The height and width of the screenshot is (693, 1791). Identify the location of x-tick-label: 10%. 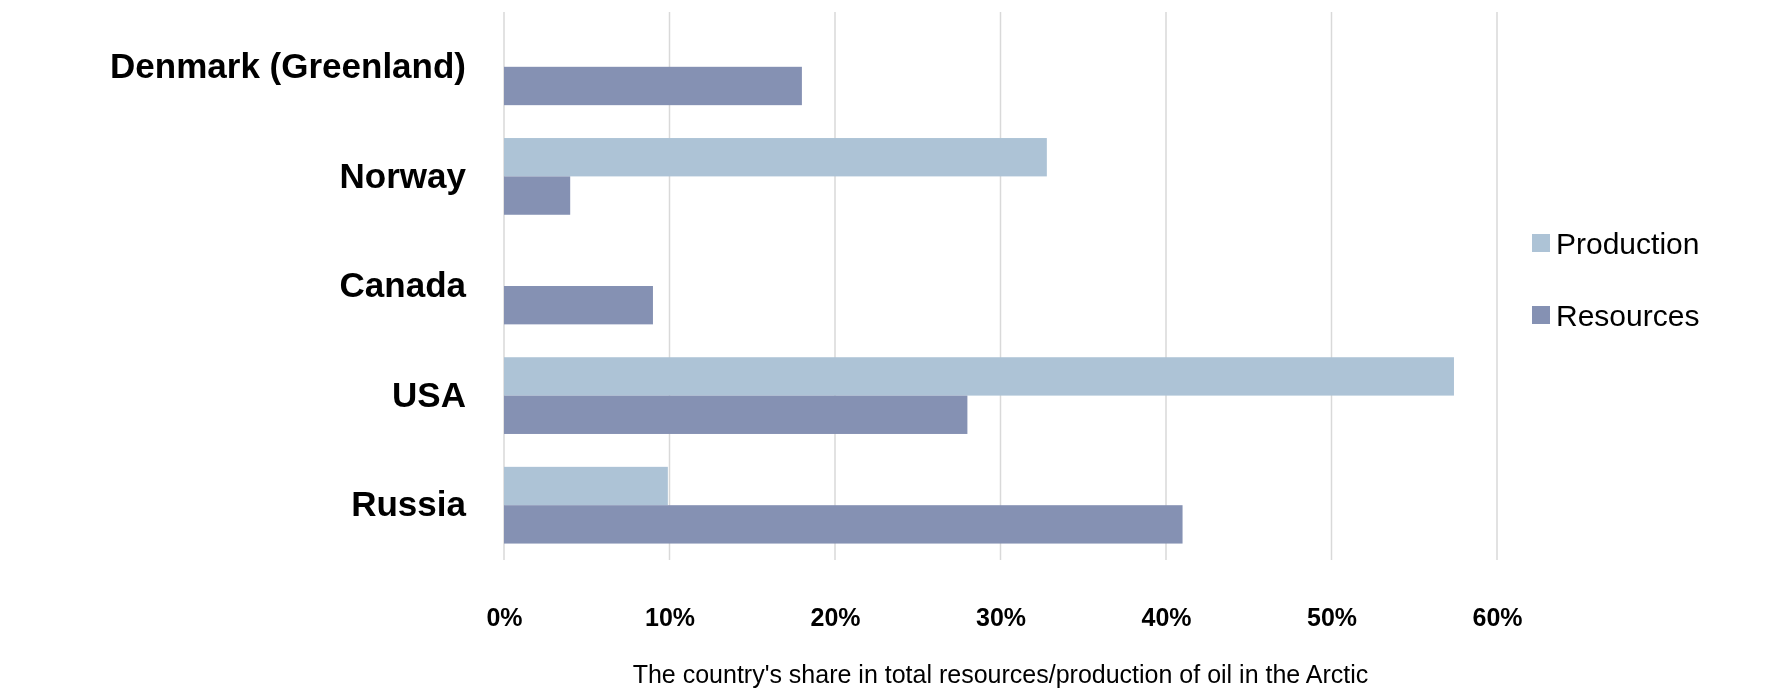
(670, 616).